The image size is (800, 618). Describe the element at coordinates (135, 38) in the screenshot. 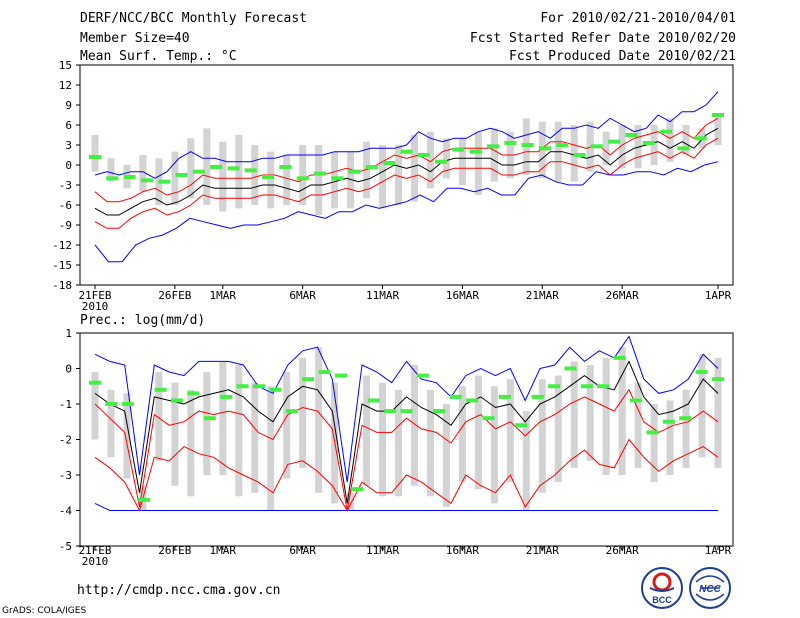

I see `member-size-label: Member Size=40` at that location.